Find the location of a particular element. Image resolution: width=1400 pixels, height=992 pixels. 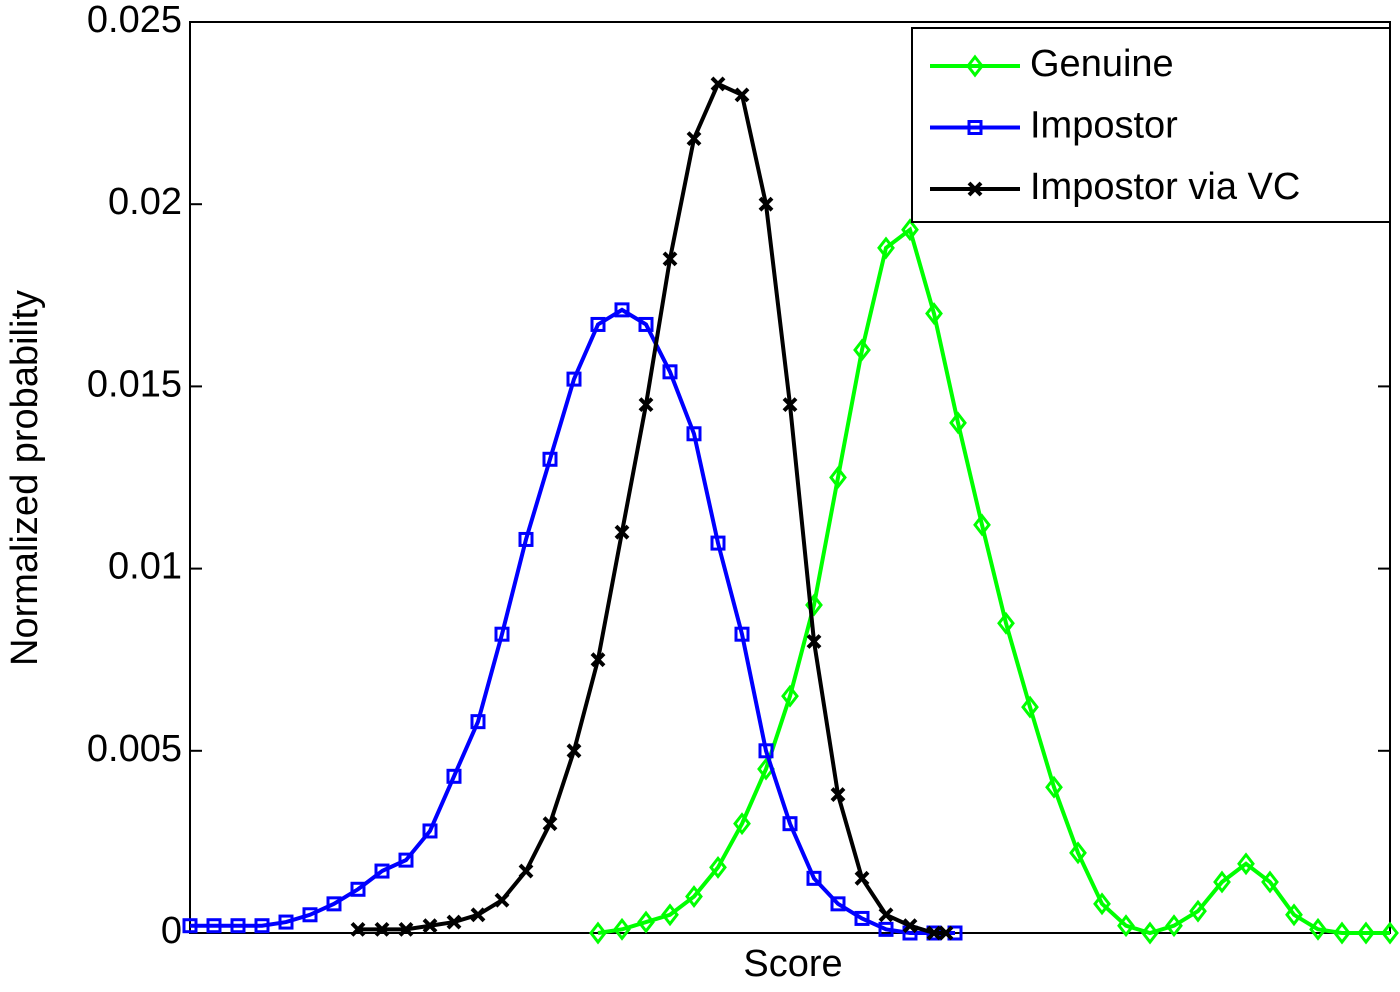

x-axis-label: Score is located at coordinates (792, 964).